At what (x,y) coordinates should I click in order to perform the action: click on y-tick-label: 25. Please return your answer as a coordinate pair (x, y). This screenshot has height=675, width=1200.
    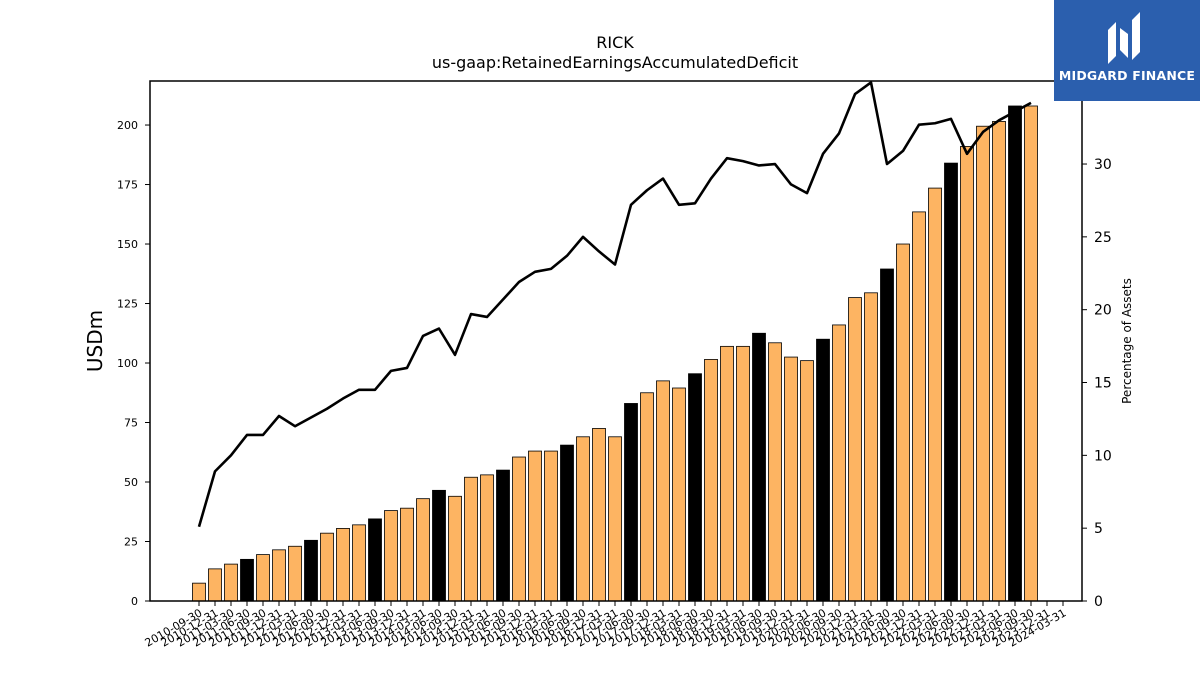
    Looking at the image, I should click on (131, 542).